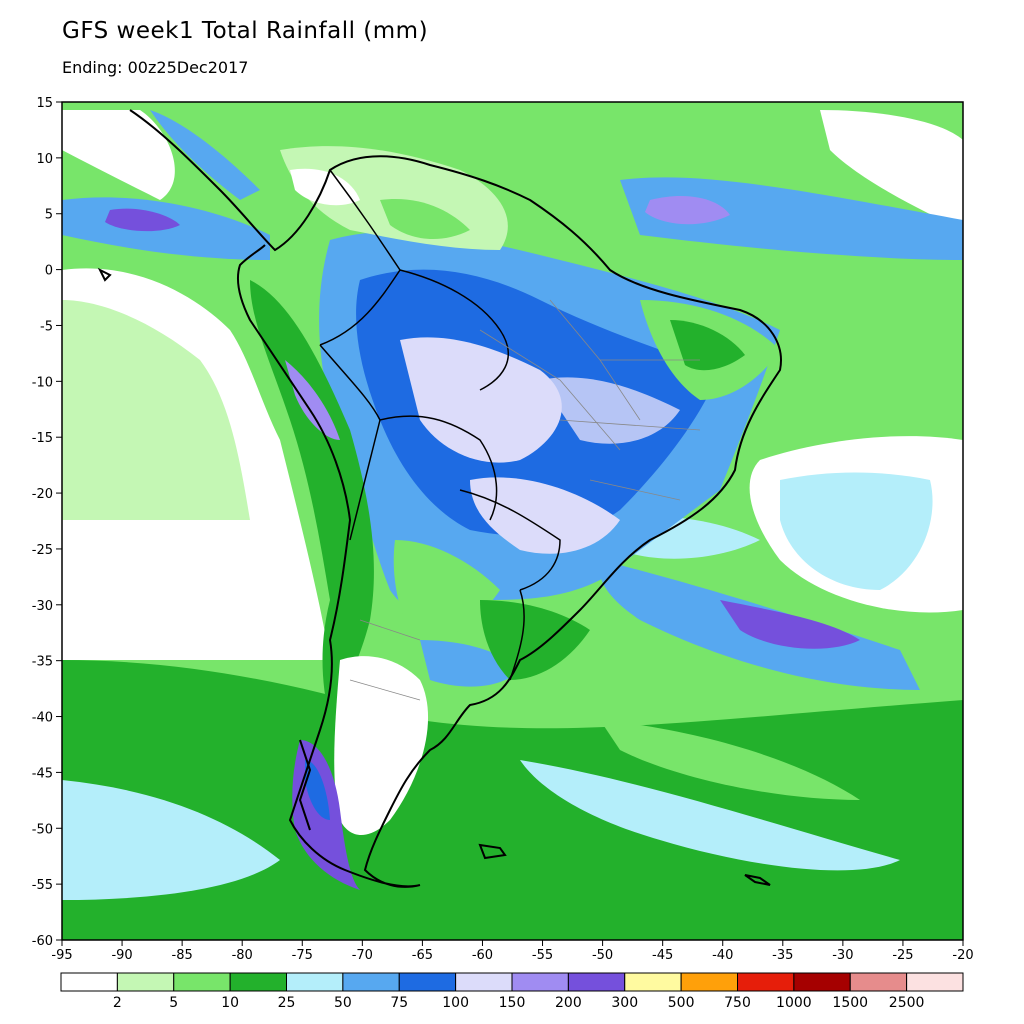 The width and height of the screenshot is (1024, 1024). What do you see at coordinates (42, 382) in the screenshot?
I see `y-tick-label: -10` at bounding box center [42, 382].